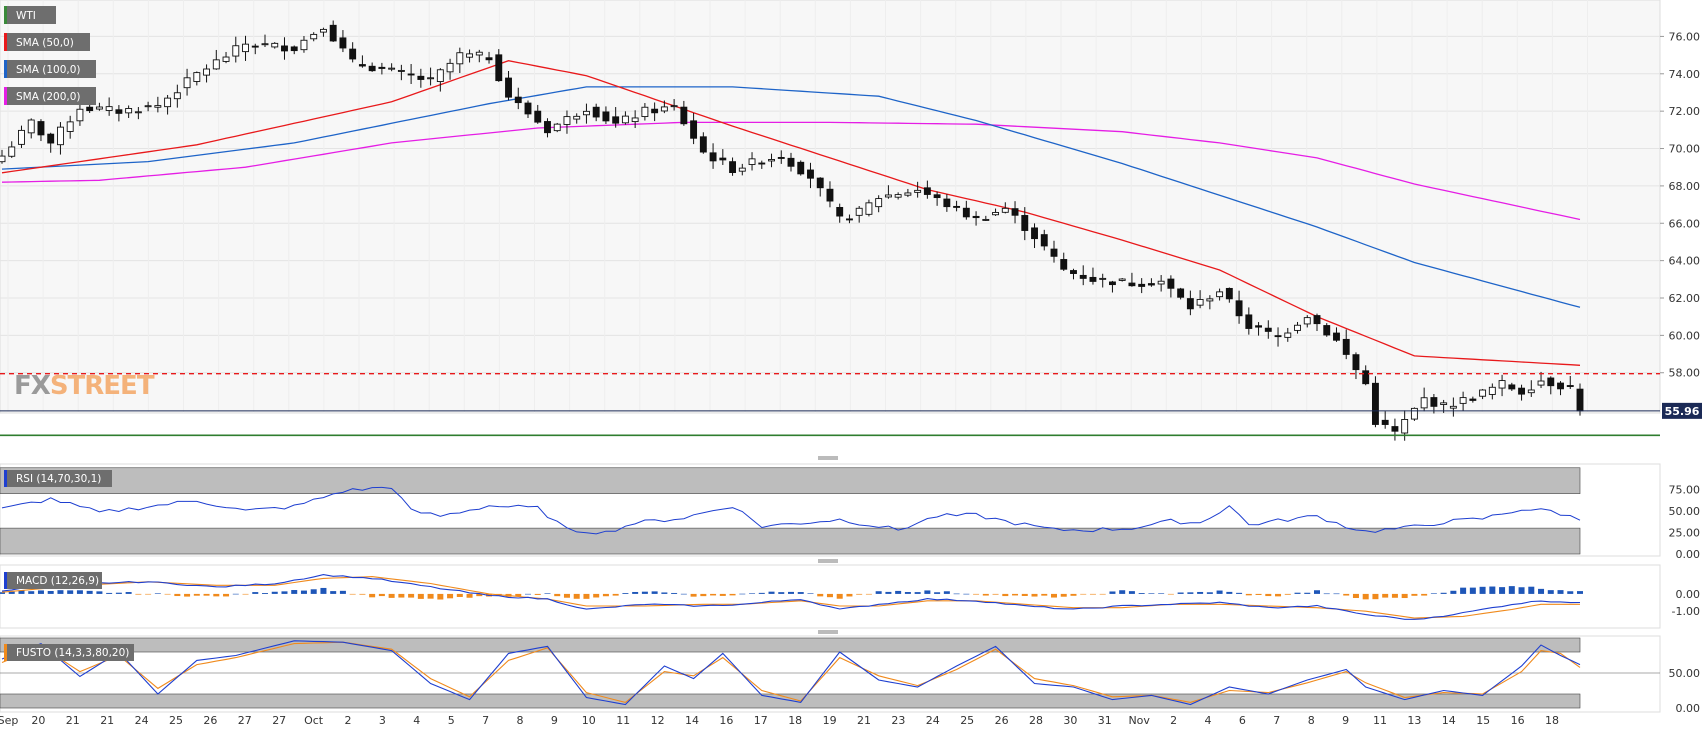 The height and width of the screenshot is (729, 1707). What do you see at coordinates (50, 69) in the screenshot?
I see `legend-sma100: SMA (100,0)` at bounding box center [50, 69].